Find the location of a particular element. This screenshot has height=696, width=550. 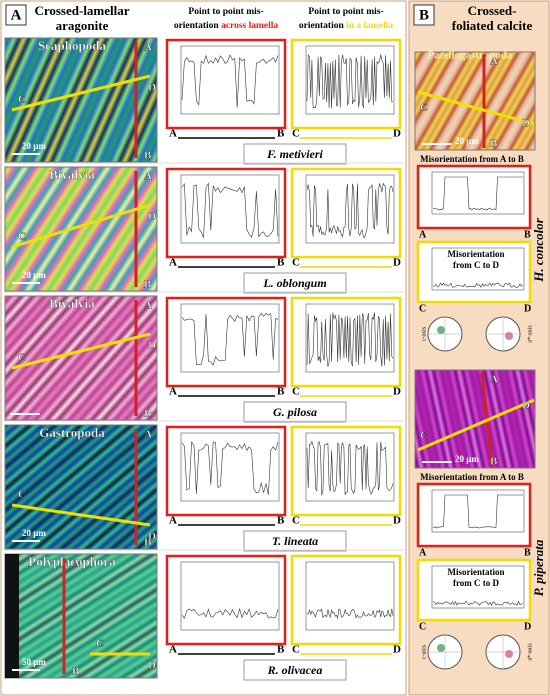

panel-title: Crossed-lamellar is located at coordinates (81, 10).